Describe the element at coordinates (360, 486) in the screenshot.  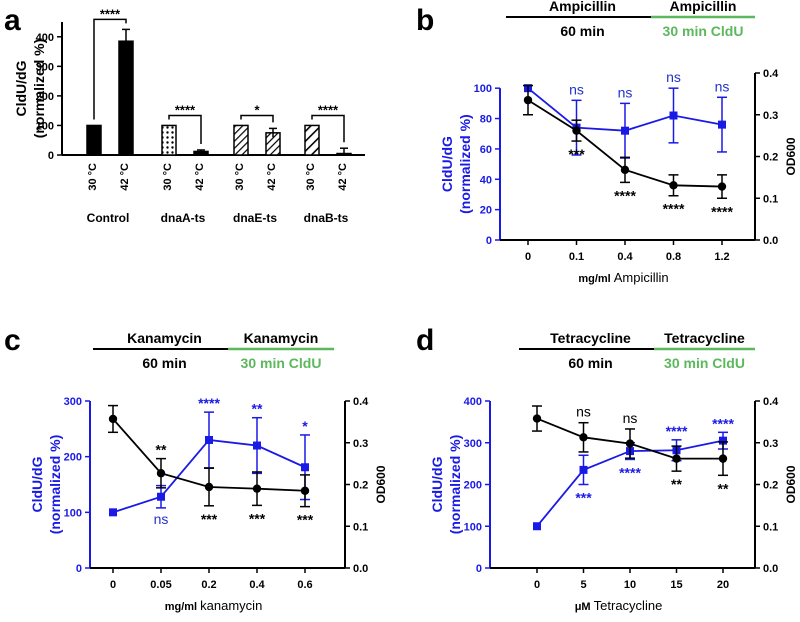
I see `c-right-tick-label: 0.2` at that location.